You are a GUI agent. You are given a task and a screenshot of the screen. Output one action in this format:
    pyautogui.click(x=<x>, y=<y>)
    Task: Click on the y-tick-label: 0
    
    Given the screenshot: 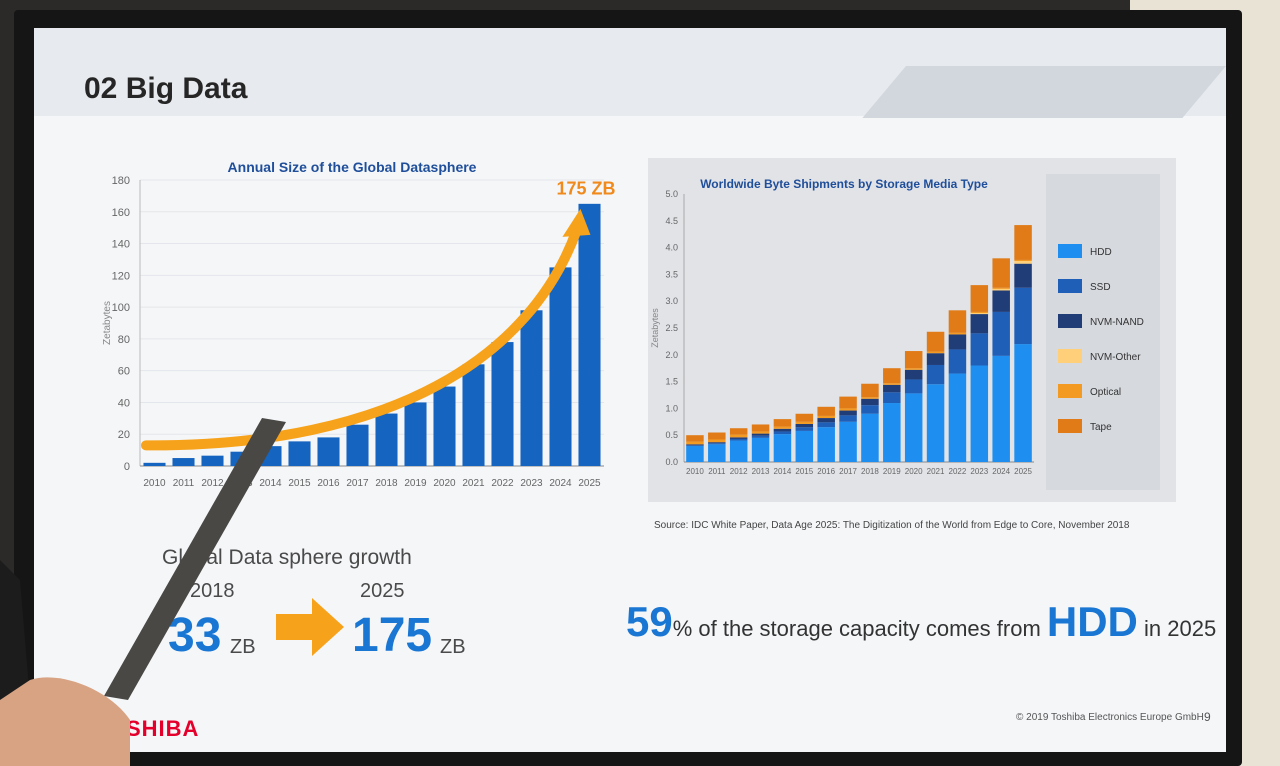 What is the action you would take?
    pyautogui.click(x=127, y=467)
    